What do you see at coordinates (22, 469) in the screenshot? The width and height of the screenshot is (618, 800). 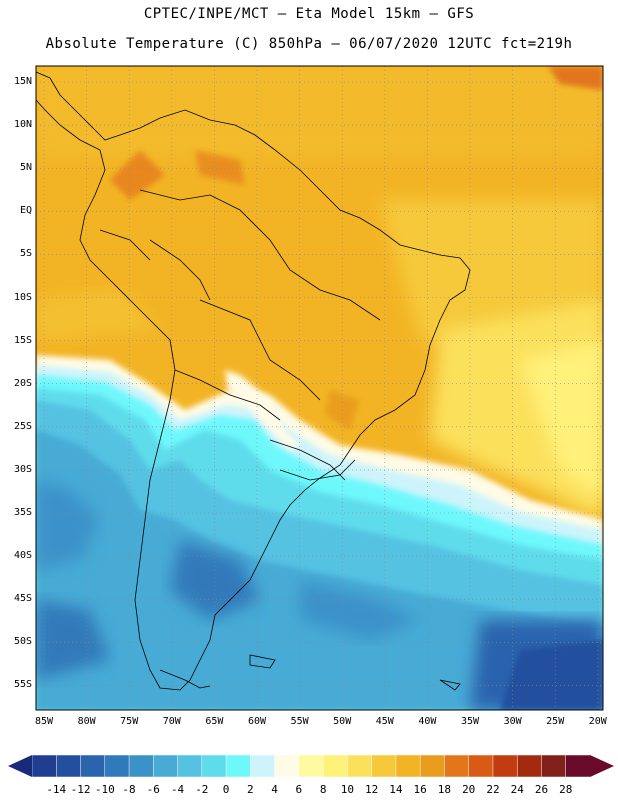 I see `lat-label: 30S` at bounding box center [22, 469].